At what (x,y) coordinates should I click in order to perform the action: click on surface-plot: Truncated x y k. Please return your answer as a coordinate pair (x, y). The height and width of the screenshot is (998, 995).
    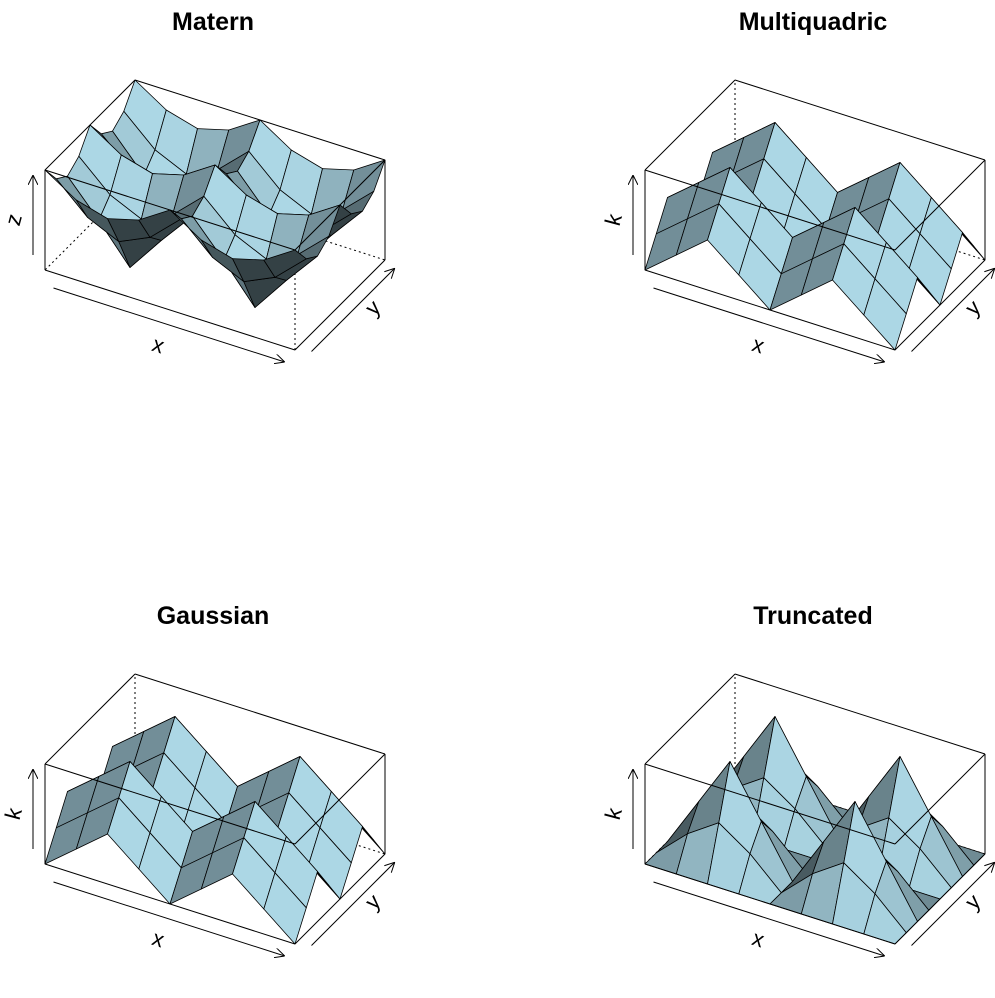
    Looking at the image, I should click on (797, 779).